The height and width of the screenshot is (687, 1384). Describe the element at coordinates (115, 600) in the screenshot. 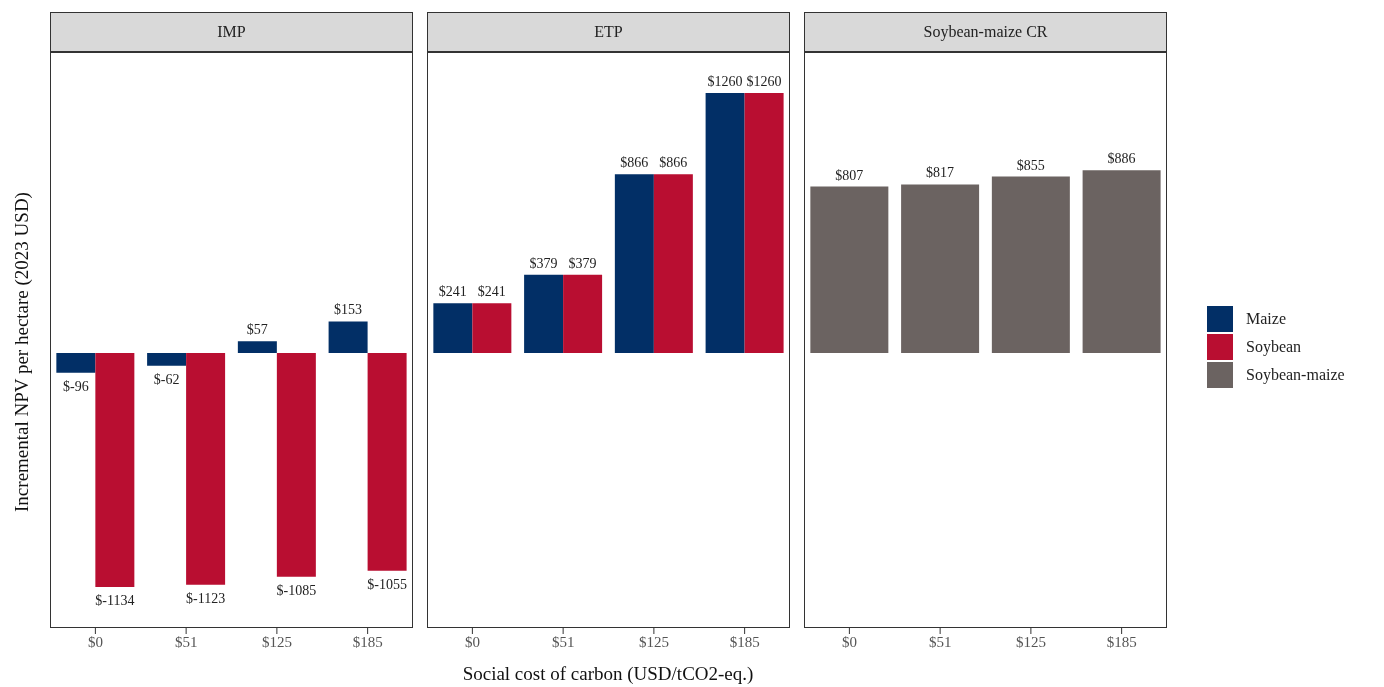

I see `data-label: $-1134` at that location.